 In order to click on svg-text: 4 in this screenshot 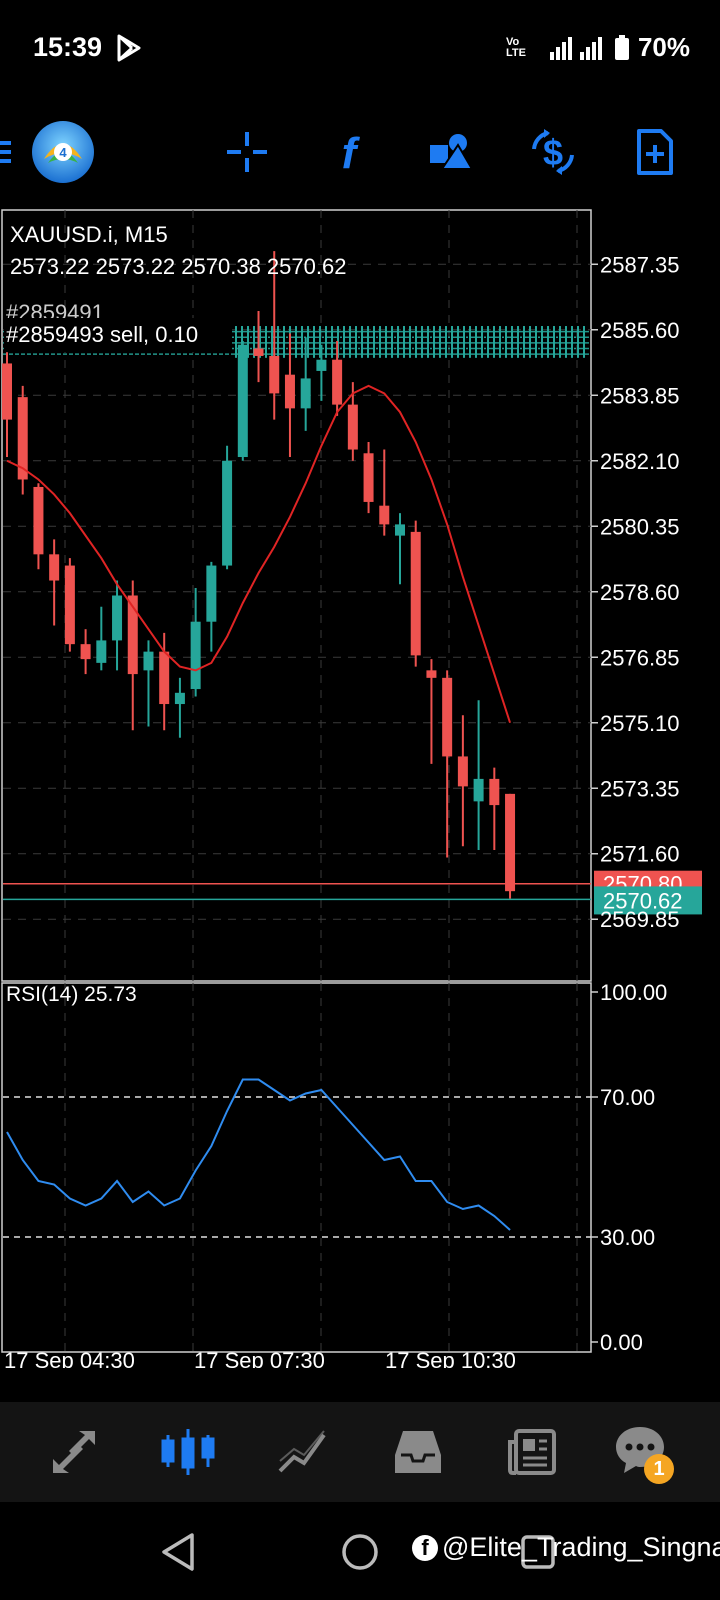, I will do `click(63, 152)`.